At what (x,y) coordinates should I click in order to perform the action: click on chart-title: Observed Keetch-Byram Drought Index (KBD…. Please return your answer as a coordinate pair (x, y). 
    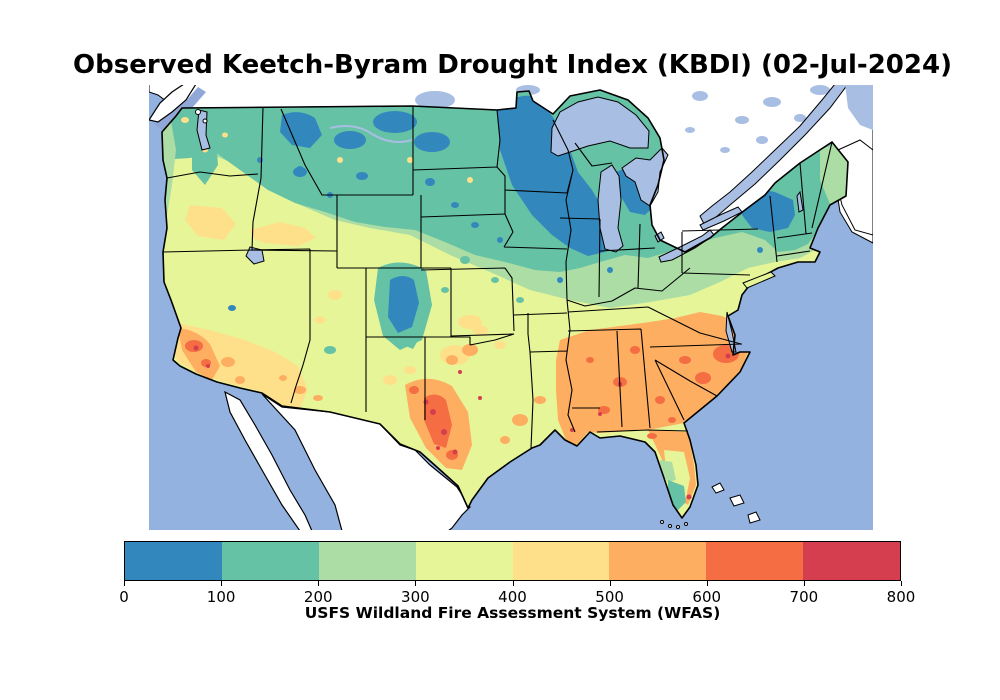
    Looking at the image, I should click on (512, 65).